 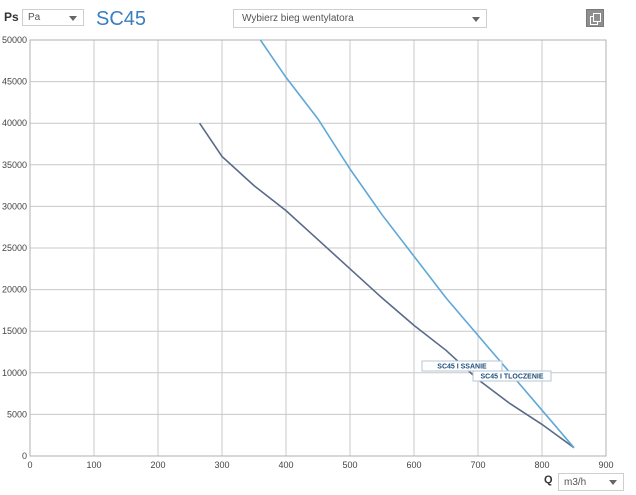 What do you see at coordinates (93, 465) in the screenshot?
I see `x-tick-label: 100` at bounding box center [93, 465].